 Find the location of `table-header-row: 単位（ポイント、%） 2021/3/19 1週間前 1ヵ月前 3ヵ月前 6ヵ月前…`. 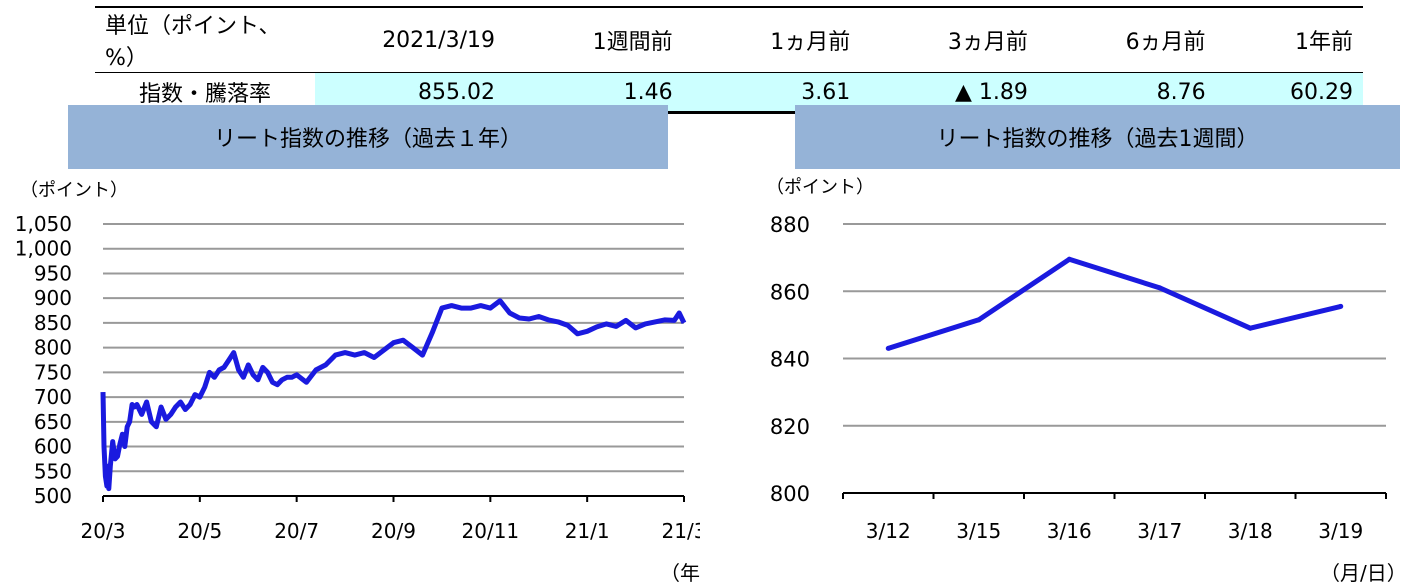

table-header-row: 単位（ポイント、%） 2021/3/19 1週間前 1ヵ月前 3ヵ月前 6ヵ月前… is located at coordinates (729, 39).